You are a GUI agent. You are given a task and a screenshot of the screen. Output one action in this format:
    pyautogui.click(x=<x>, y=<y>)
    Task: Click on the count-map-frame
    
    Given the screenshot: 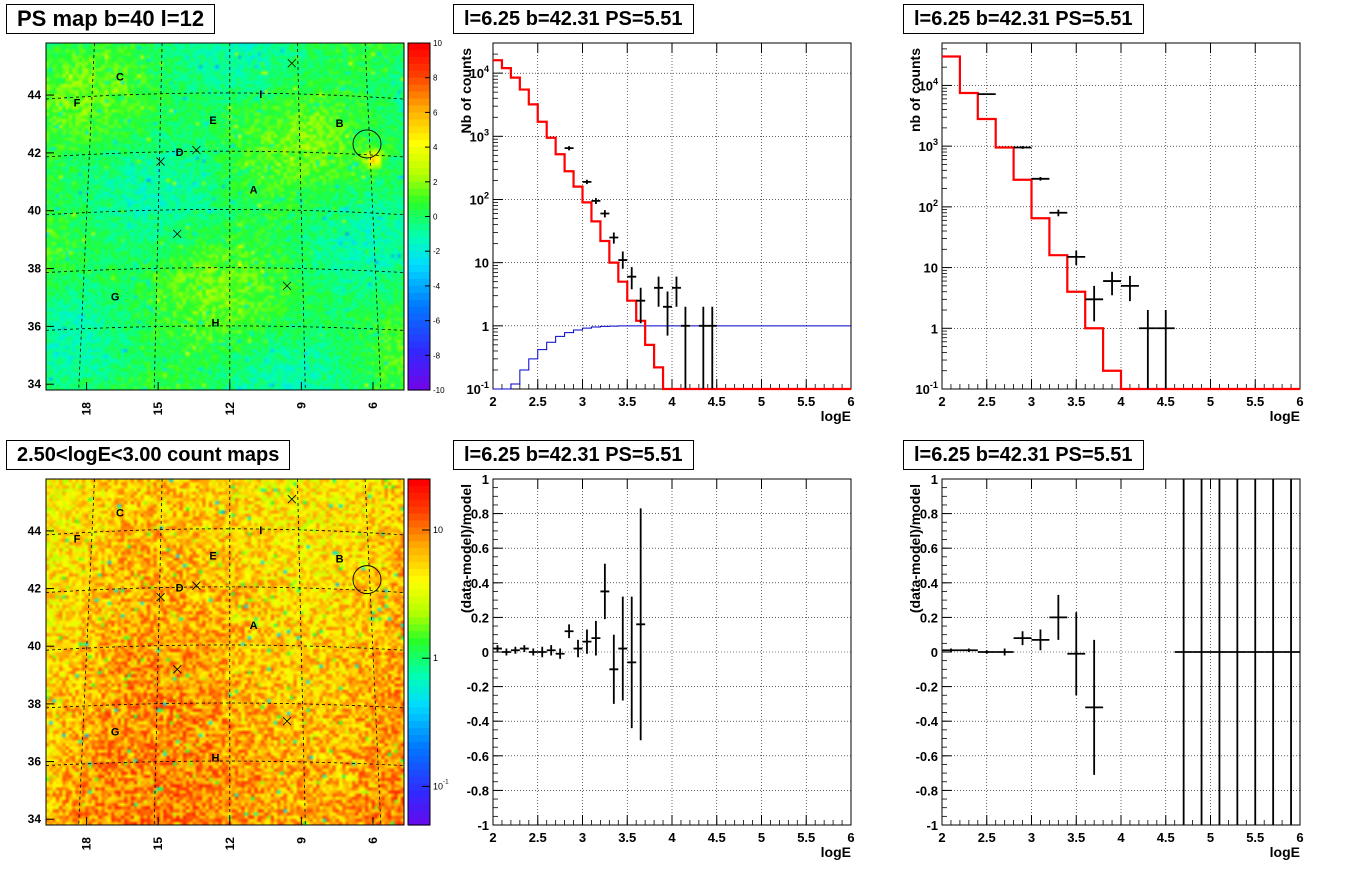 What is the action you would take?
    pyautogui.click(x=225, y=652)
    